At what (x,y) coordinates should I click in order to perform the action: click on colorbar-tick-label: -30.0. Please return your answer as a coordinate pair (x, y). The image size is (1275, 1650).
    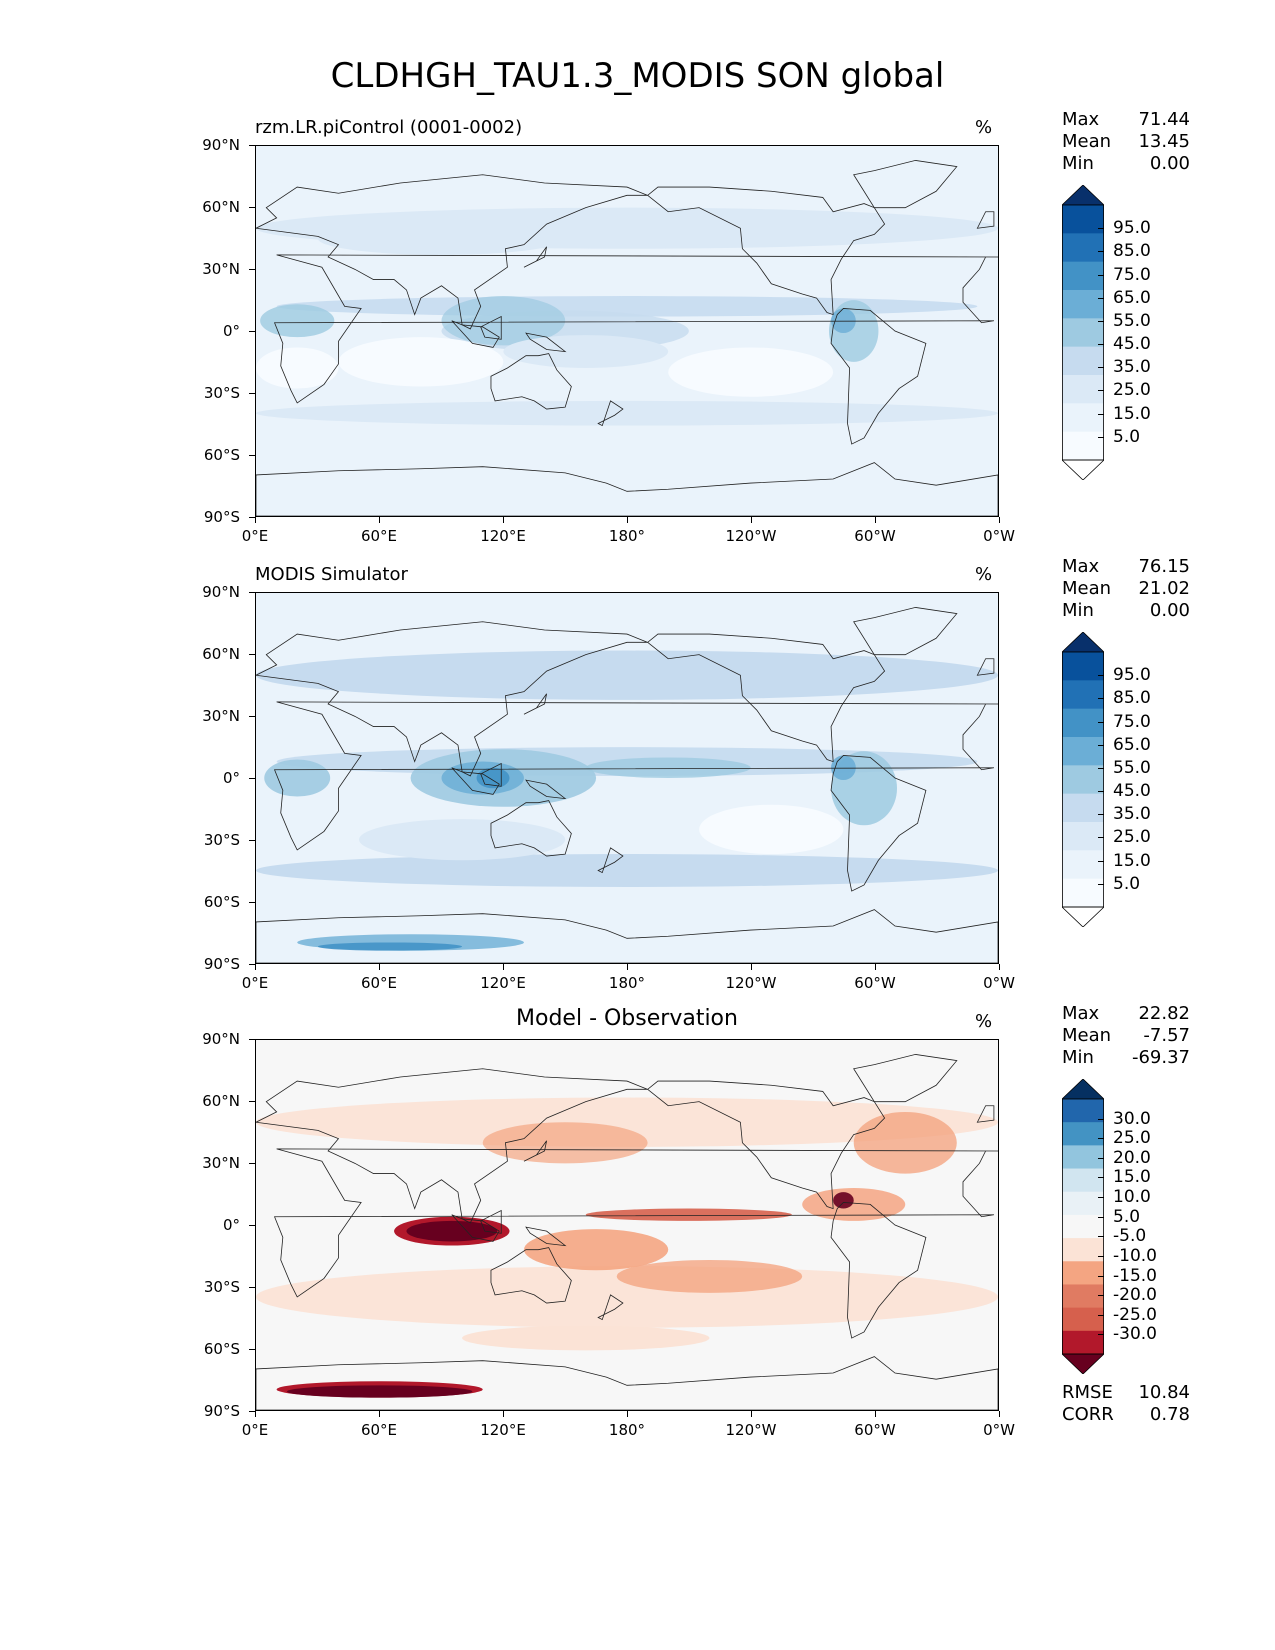
    Looking at the image, I should click on (1135, 1334).